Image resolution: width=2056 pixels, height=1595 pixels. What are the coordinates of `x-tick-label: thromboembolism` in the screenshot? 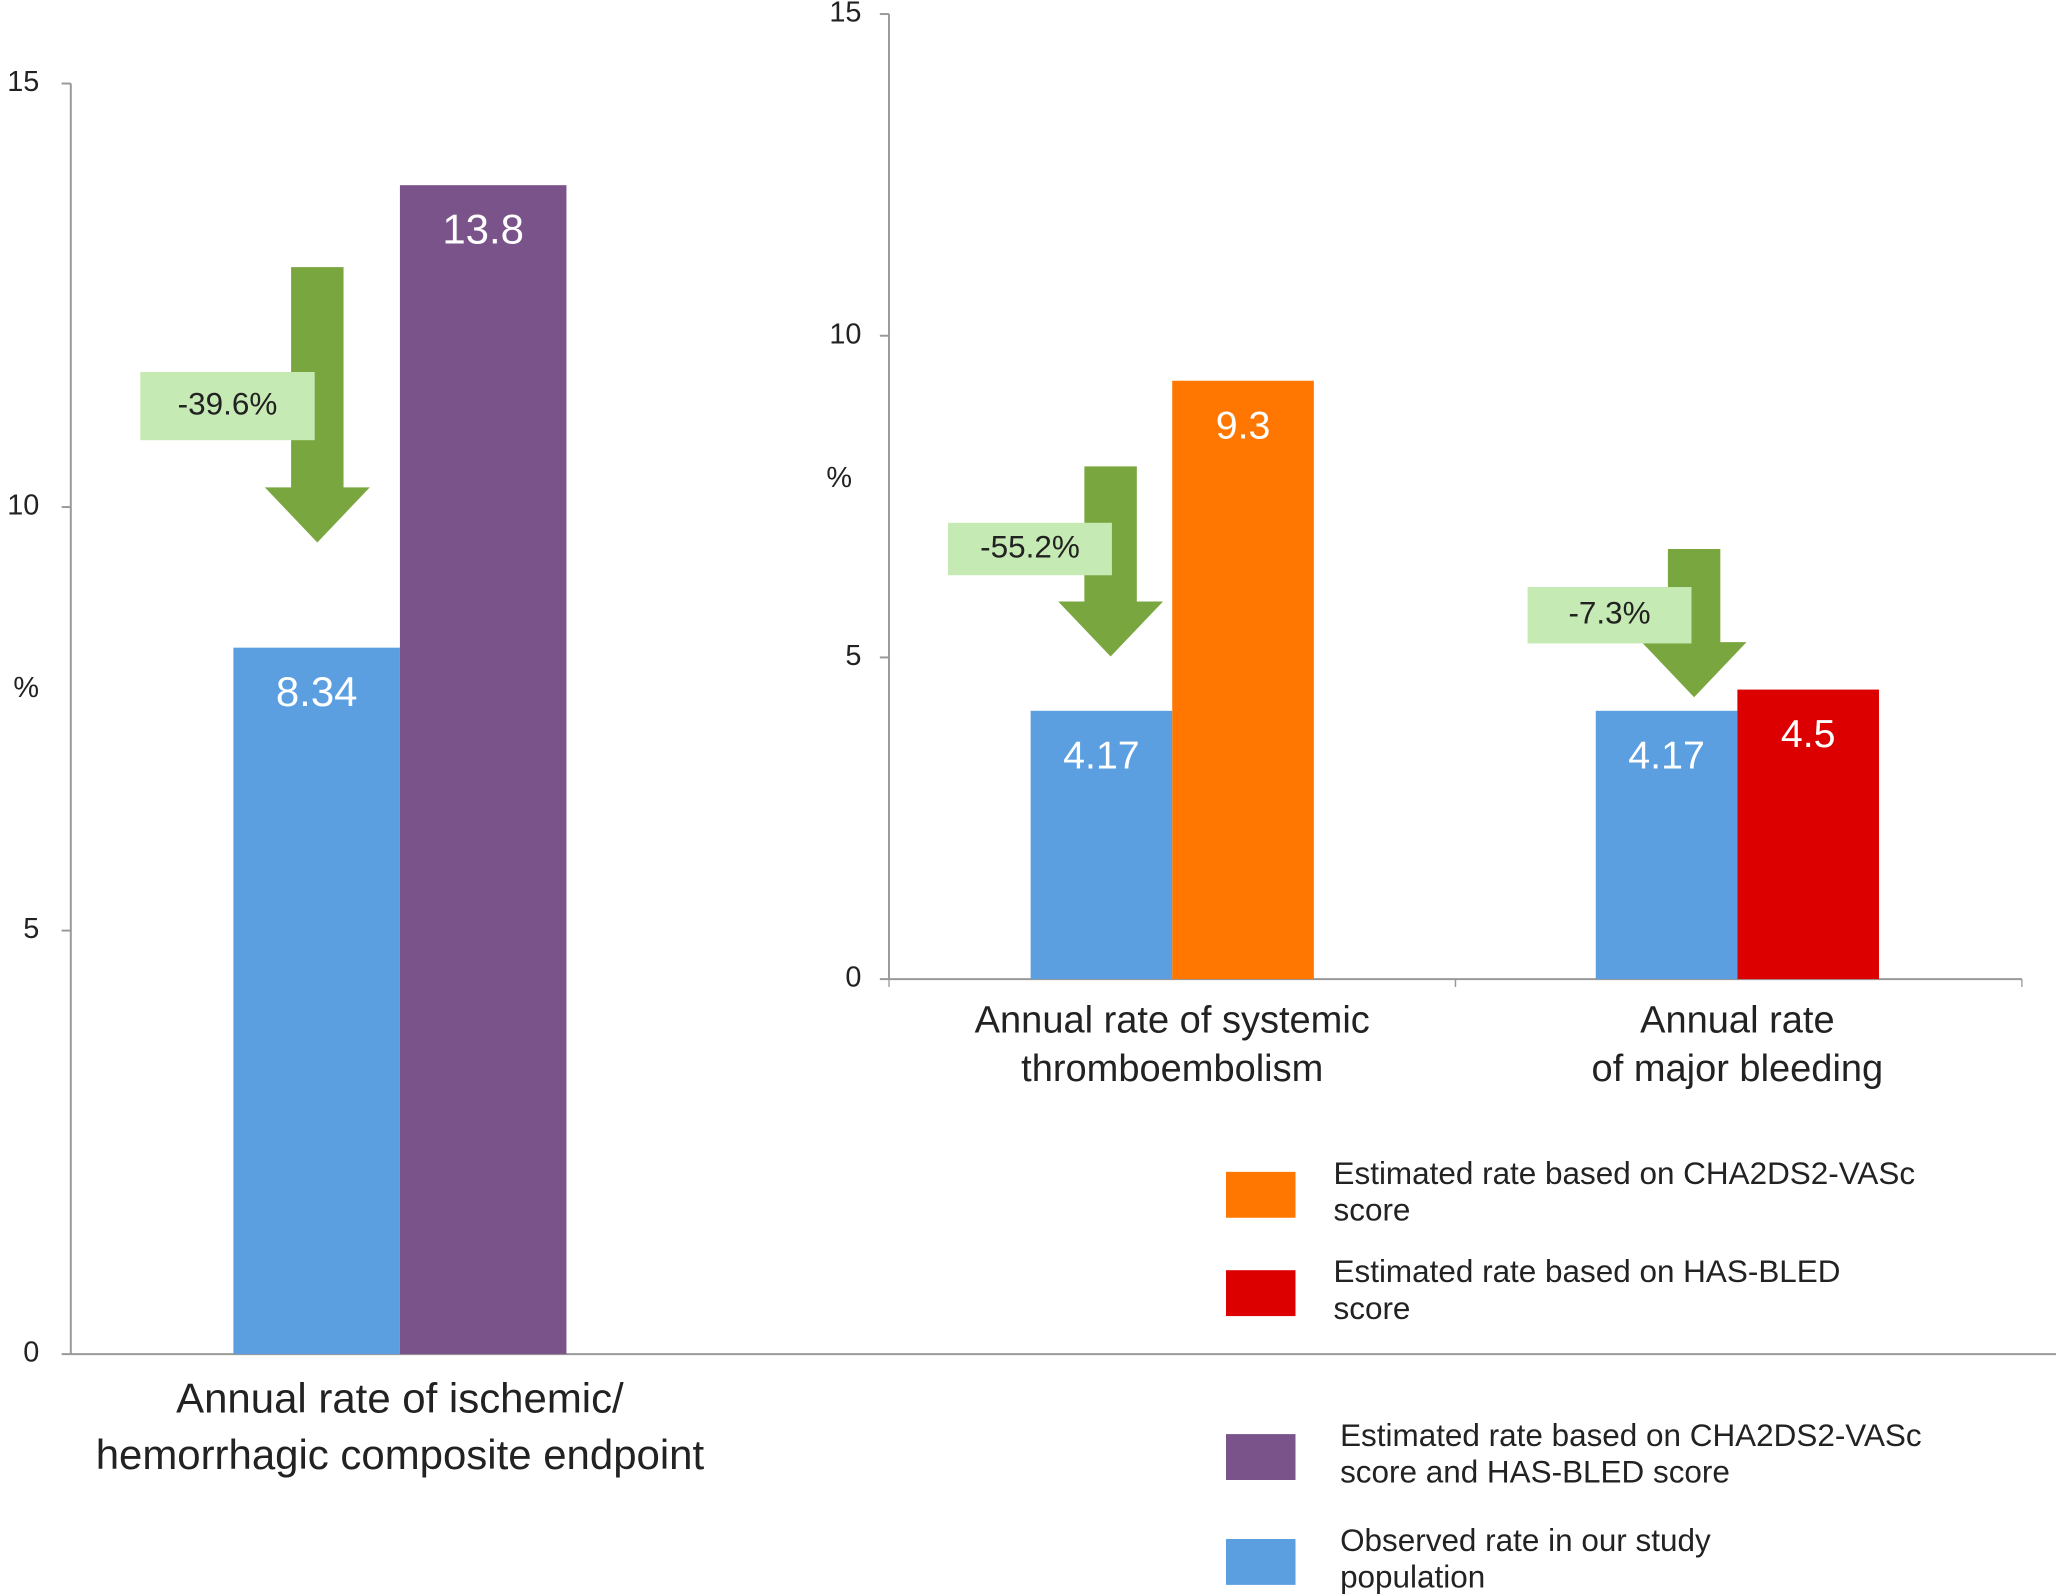 It's located at (1172, 1069).